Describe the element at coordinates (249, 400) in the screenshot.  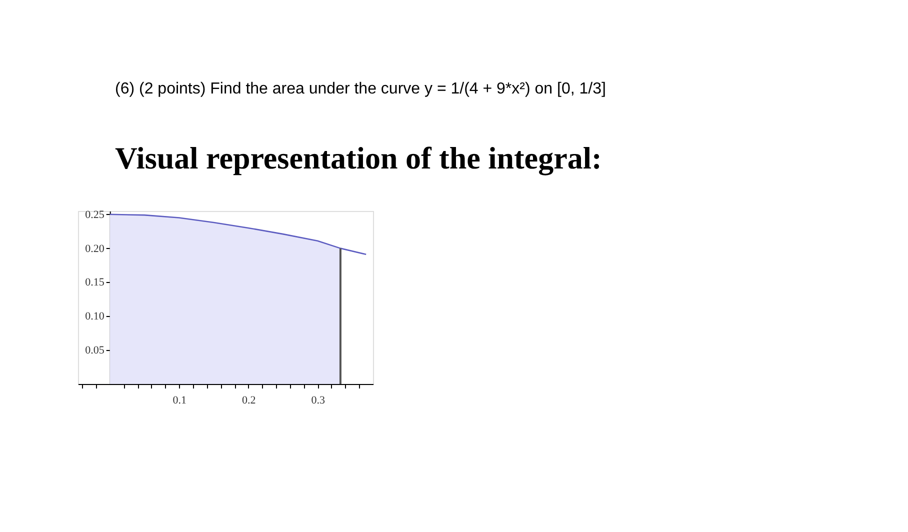
I see `x-tick-label: 0.2` at that location.